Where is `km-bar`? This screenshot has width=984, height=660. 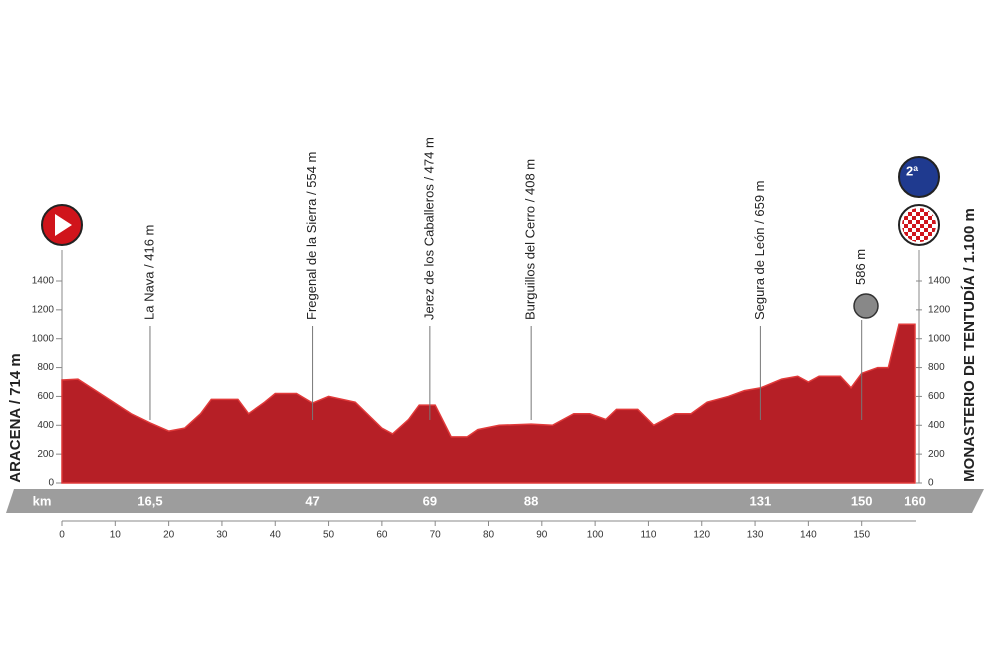 km-bar is located at coordinates (495, 501).